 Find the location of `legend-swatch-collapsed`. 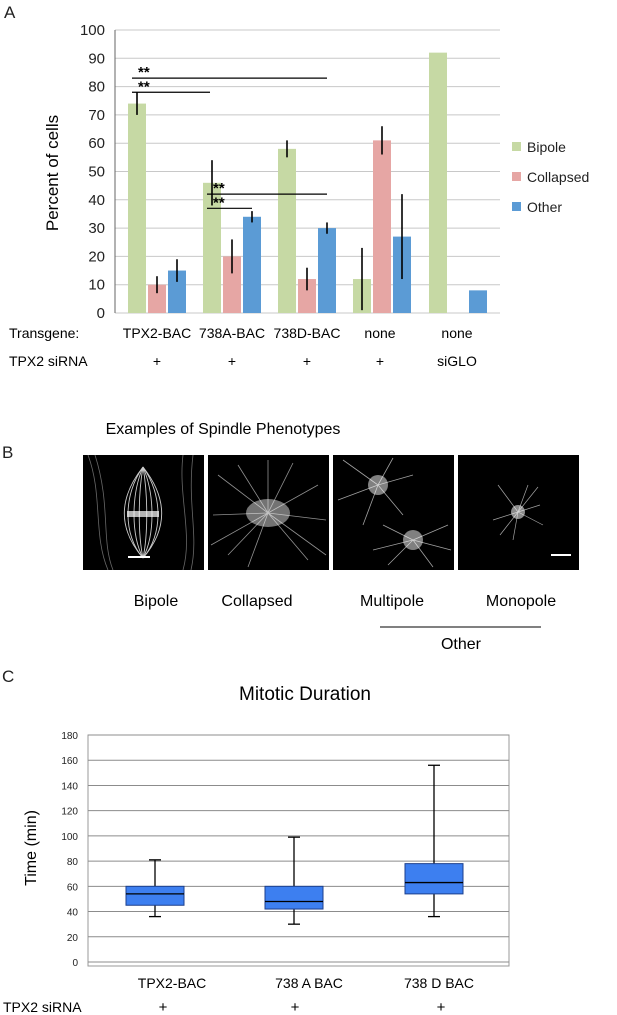

legend-swatch-collapsed is located at coordinates (516, 176).